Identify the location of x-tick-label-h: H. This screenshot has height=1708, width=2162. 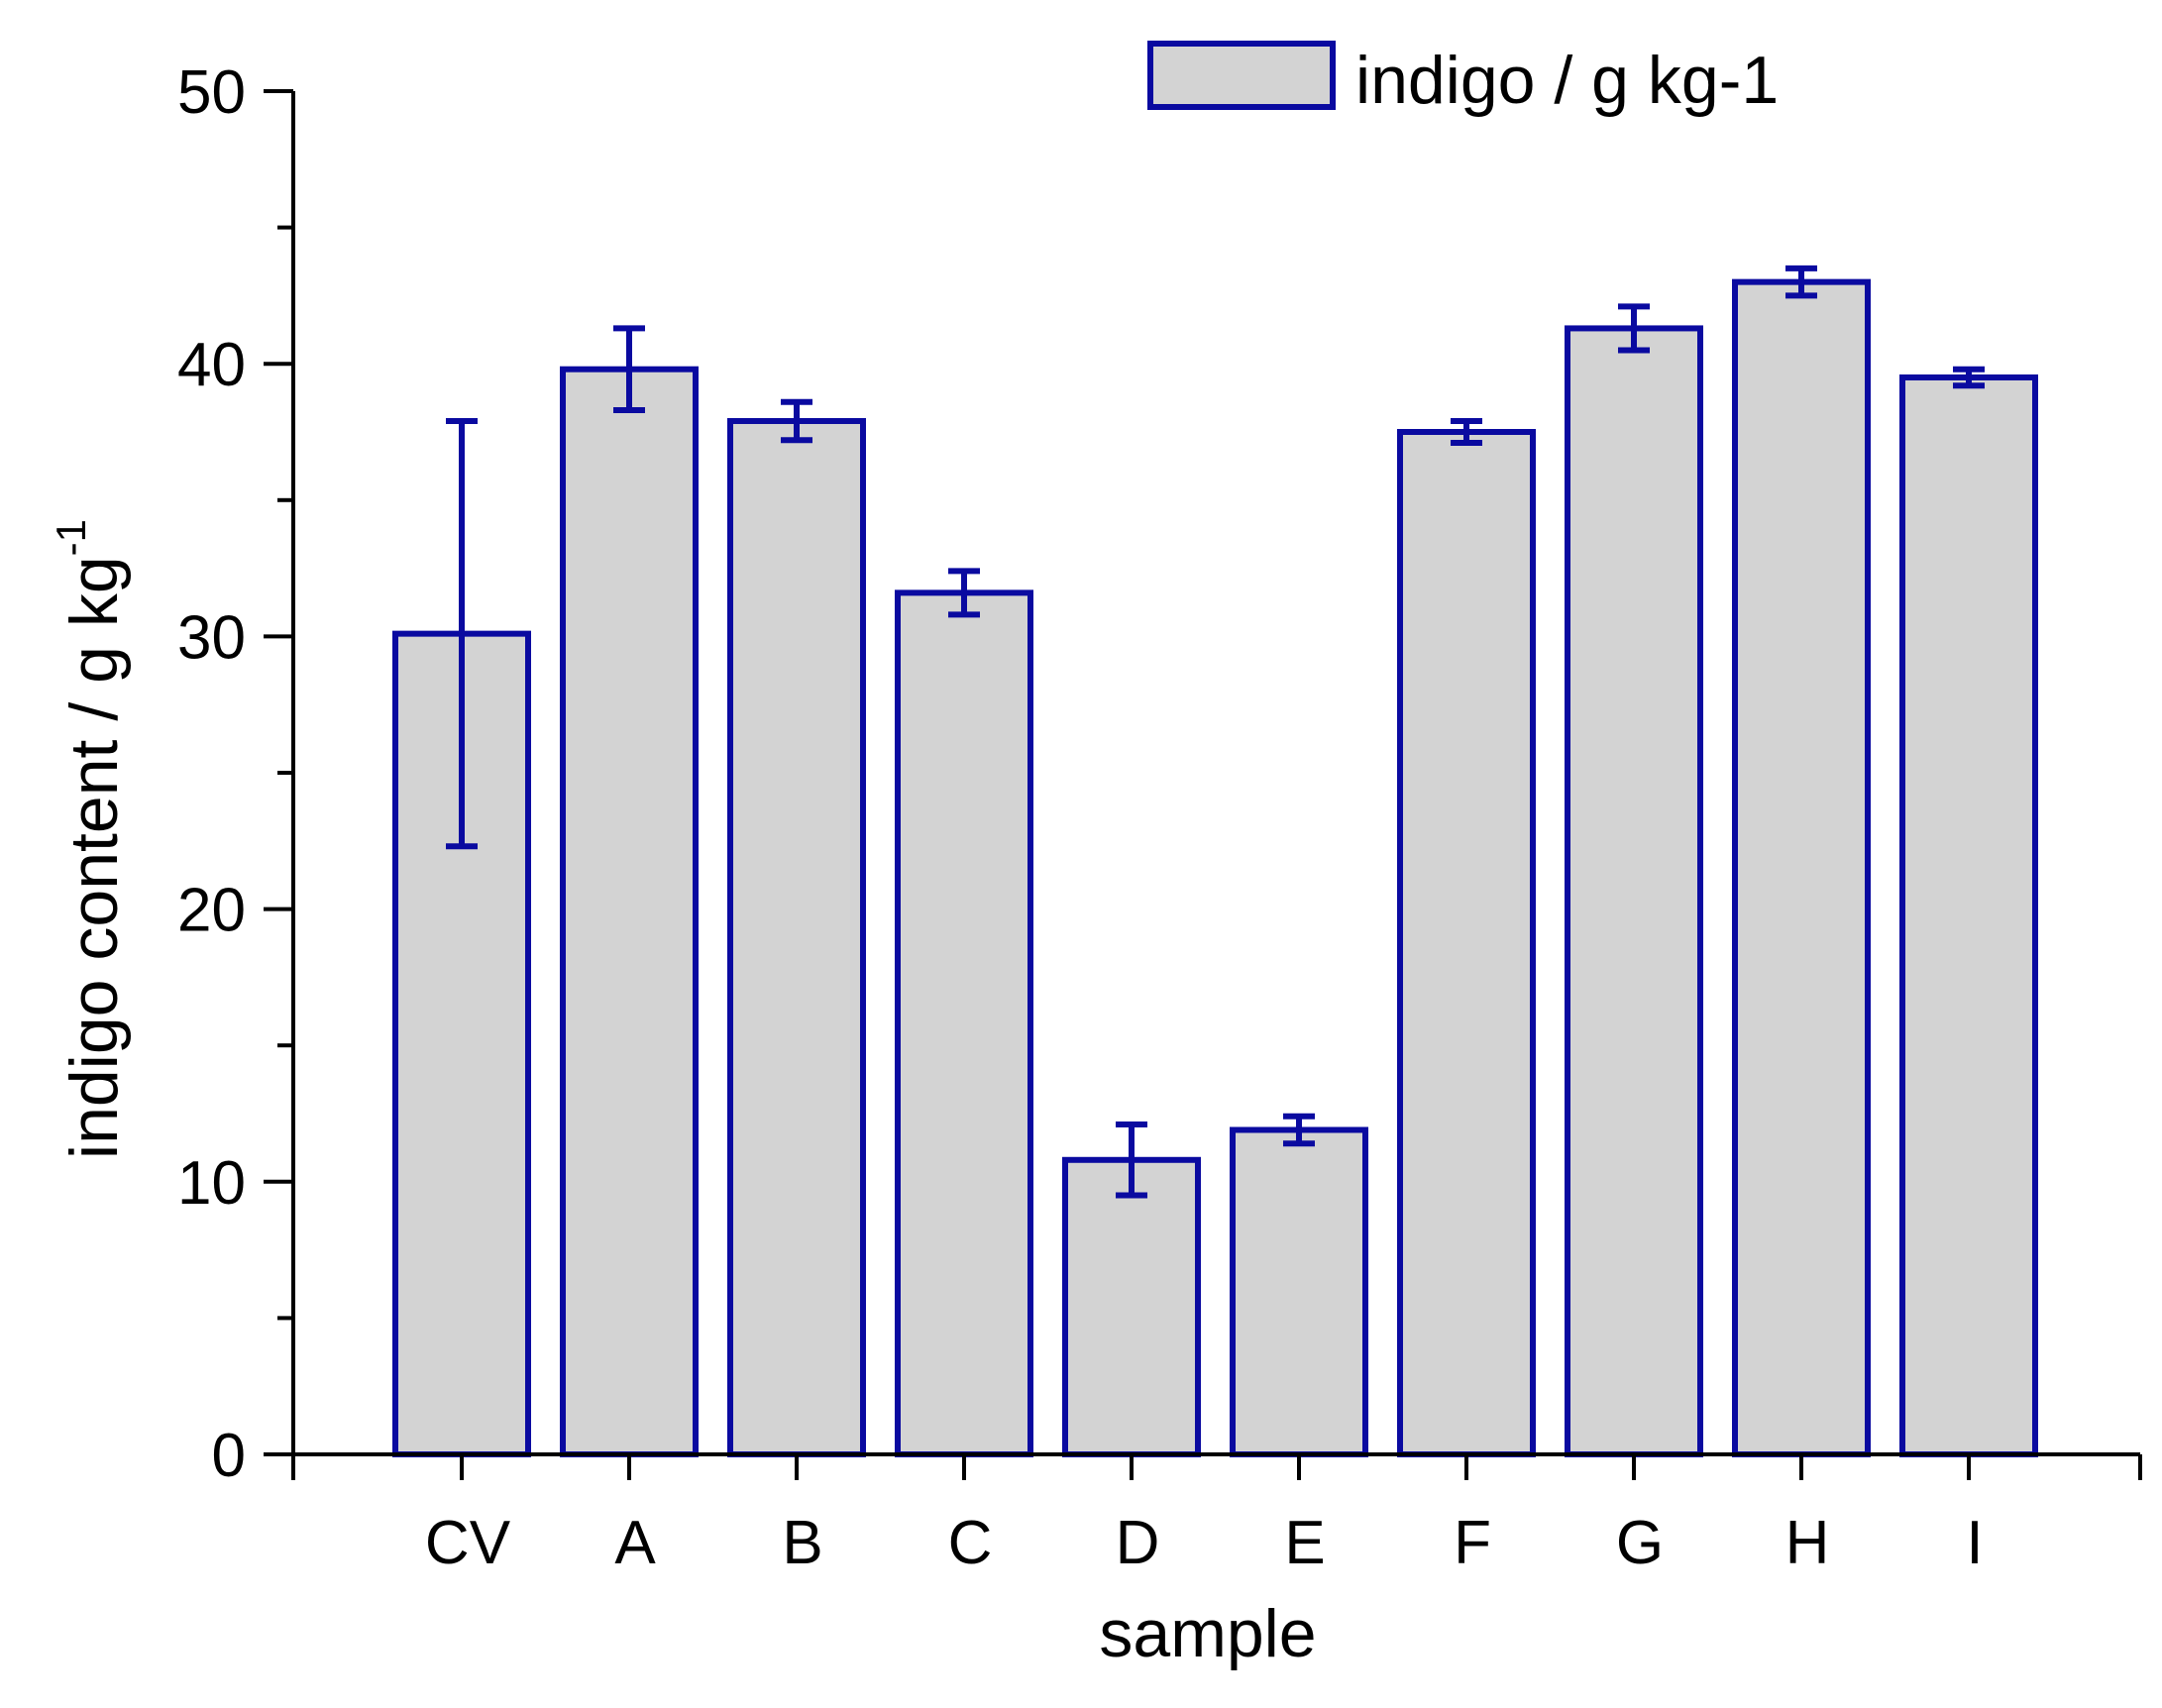
(1807, 1543).